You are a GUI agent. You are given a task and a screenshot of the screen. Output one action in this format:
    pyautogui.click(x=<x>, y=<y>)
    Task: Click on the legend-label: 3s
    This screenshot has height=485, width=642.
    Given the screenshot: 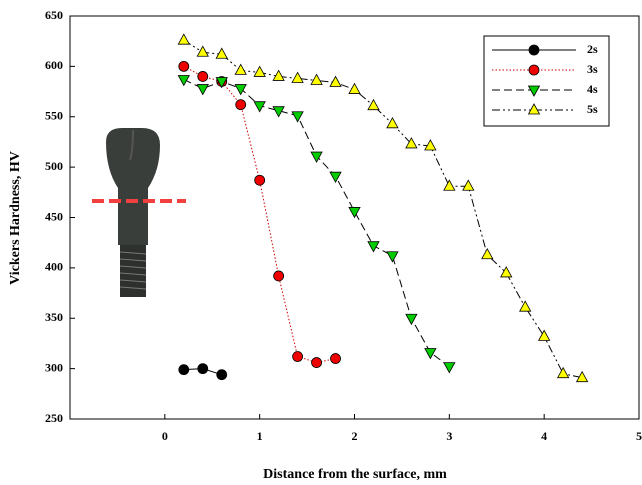 What is the action you would take?
    pyautogui.click(x=592, y=69)
    